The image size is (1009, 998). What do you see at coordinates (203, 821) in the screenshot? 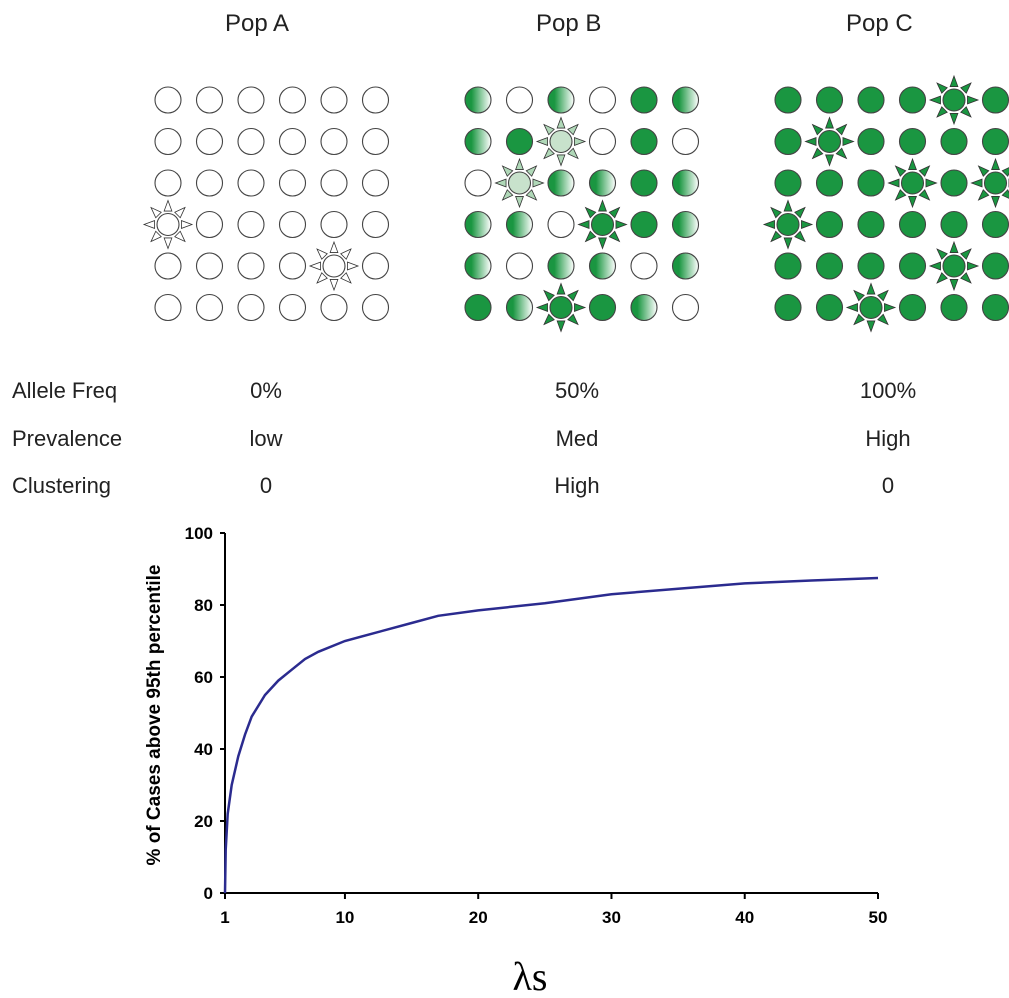
I see `y-tick-label: 20` at bounding box center [203, 821].